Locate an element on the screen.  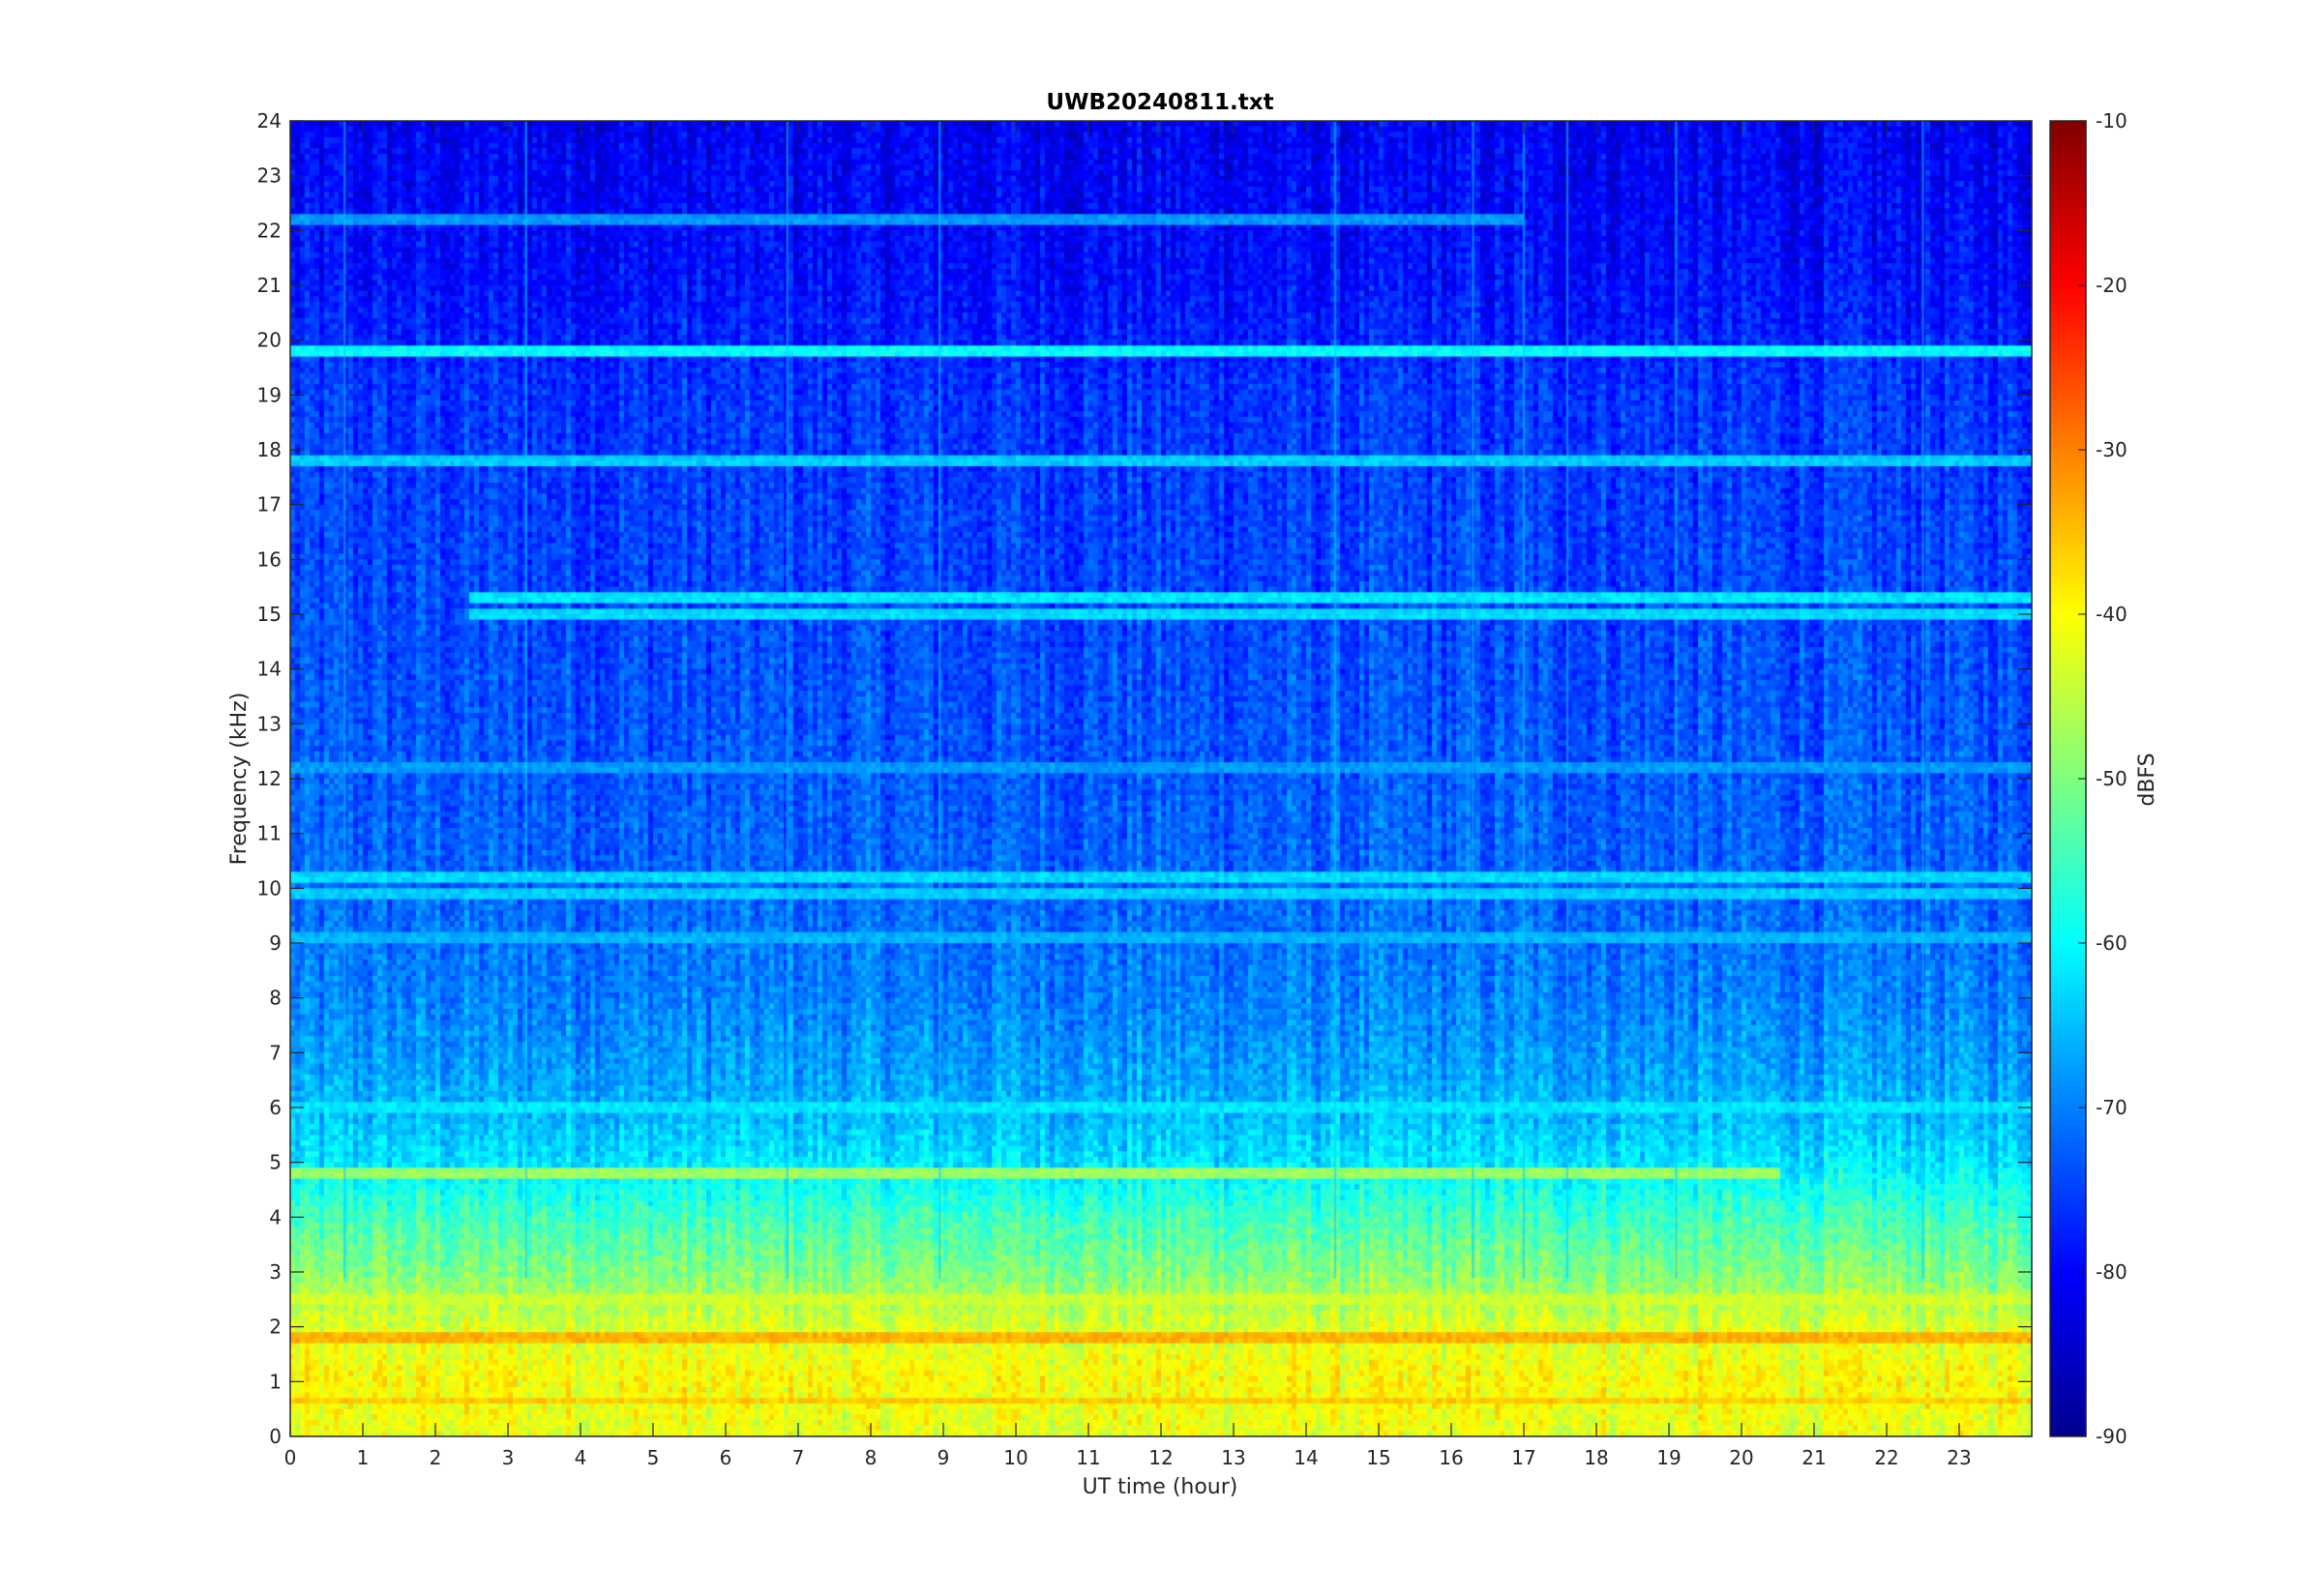
x-tick-label: 7 is located at coordinates (798, 1457).